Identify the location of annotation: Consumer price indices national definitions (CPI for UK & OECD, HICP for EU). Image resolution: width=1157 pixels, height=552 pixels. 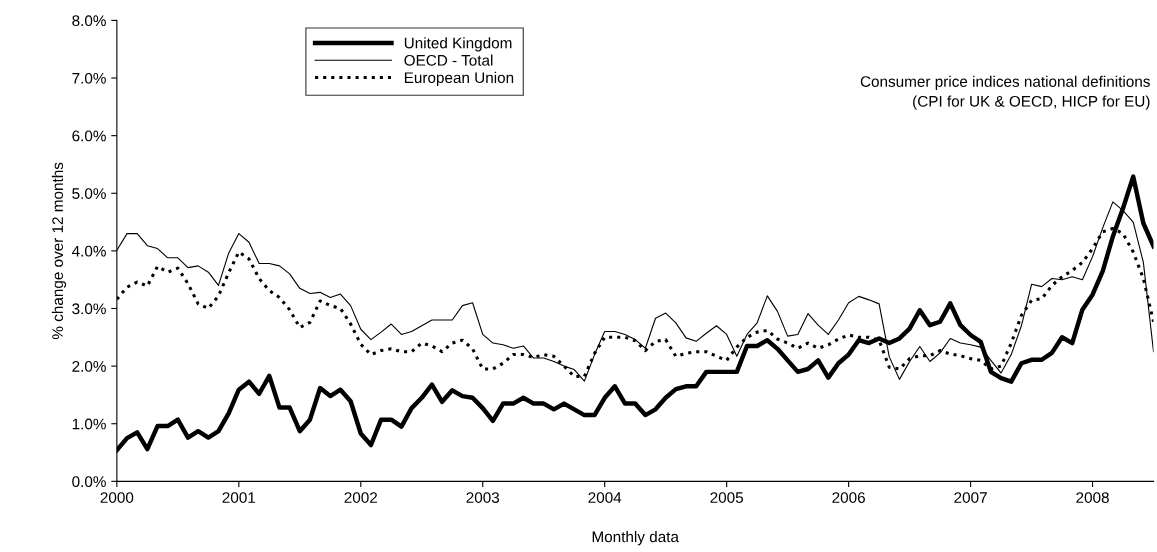
(1005, 92).